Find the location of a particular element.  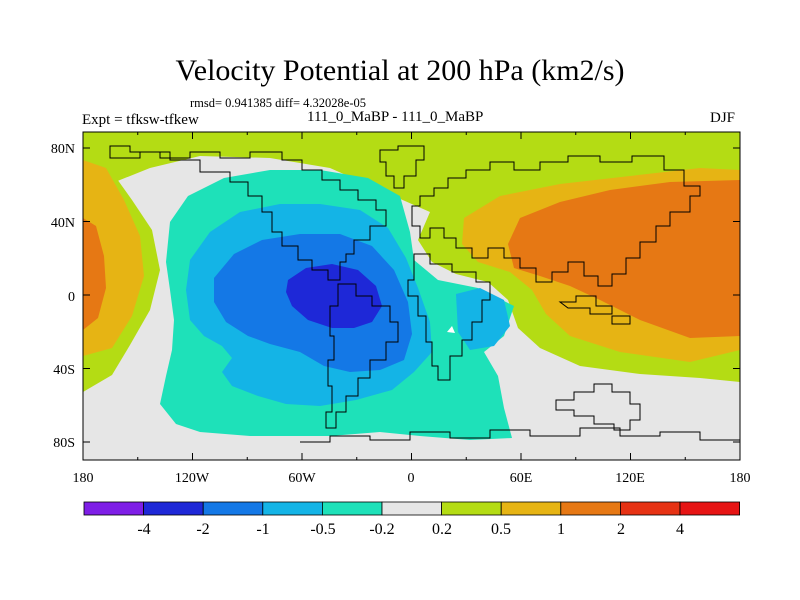

lon-axis: 180 120W 60W 0 60E 120E 180 is located at coordinates (412, 478).